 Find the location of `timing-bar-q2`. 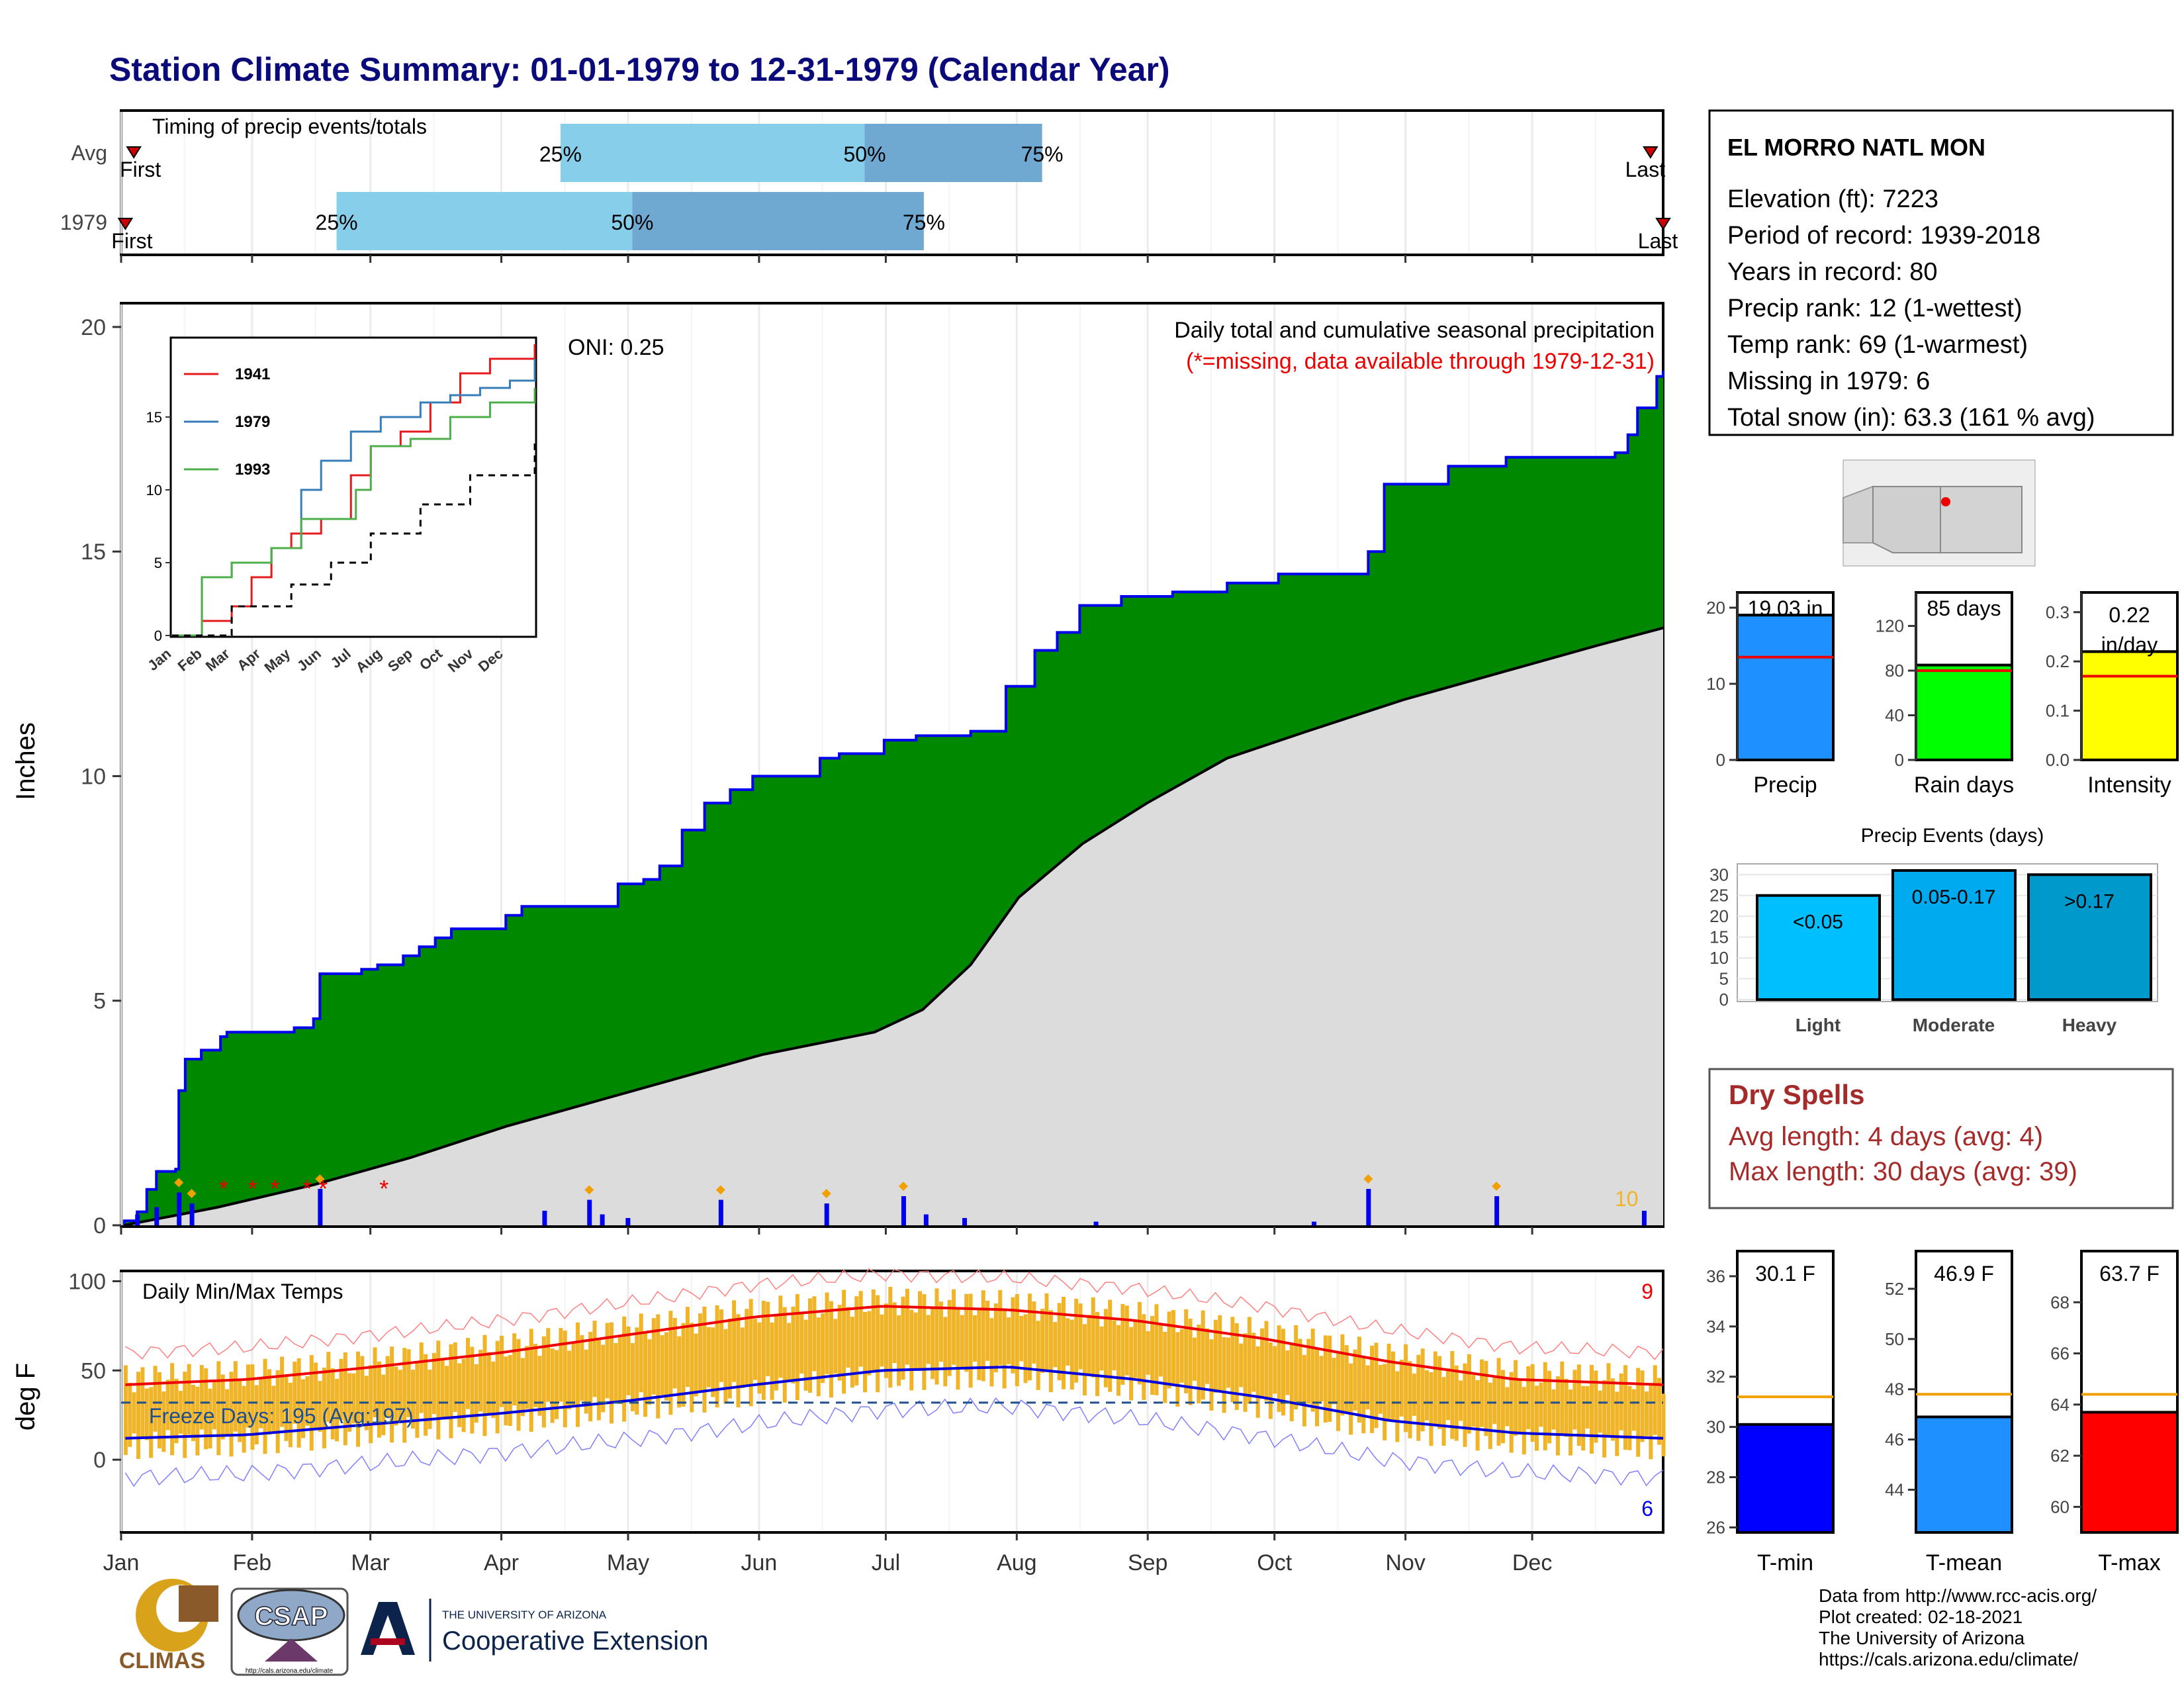

timing-bar-q2 is located at coordinates (712, 153).